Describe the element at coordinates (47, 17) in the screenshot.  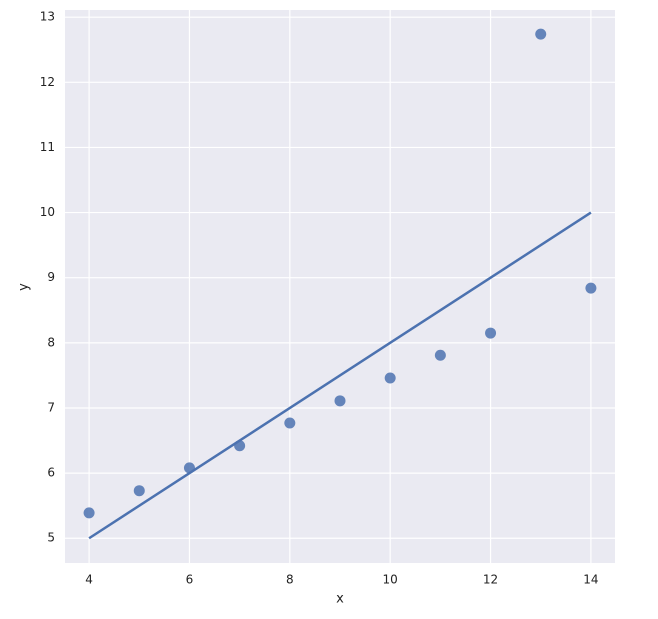
I see `y-tick-label: 13` at that location.